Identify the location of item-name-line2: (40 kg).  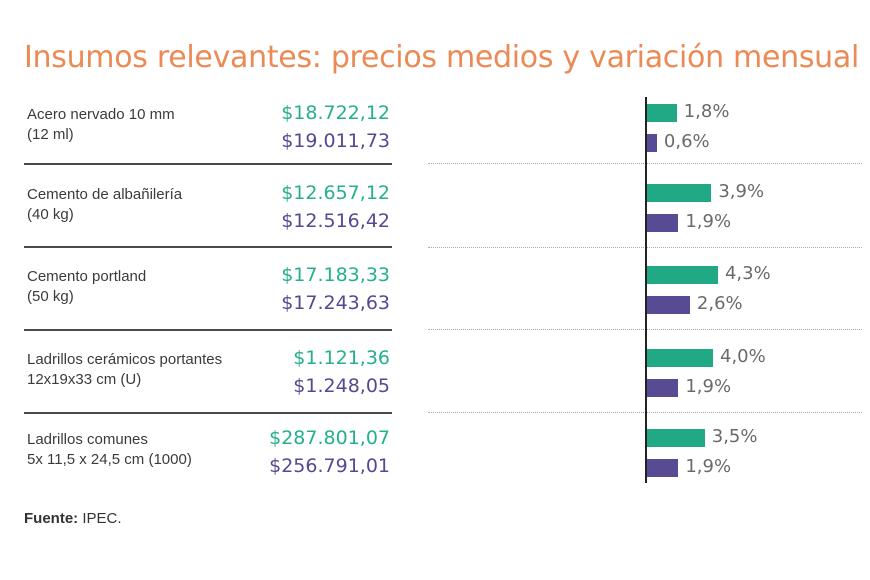
(50, 214).